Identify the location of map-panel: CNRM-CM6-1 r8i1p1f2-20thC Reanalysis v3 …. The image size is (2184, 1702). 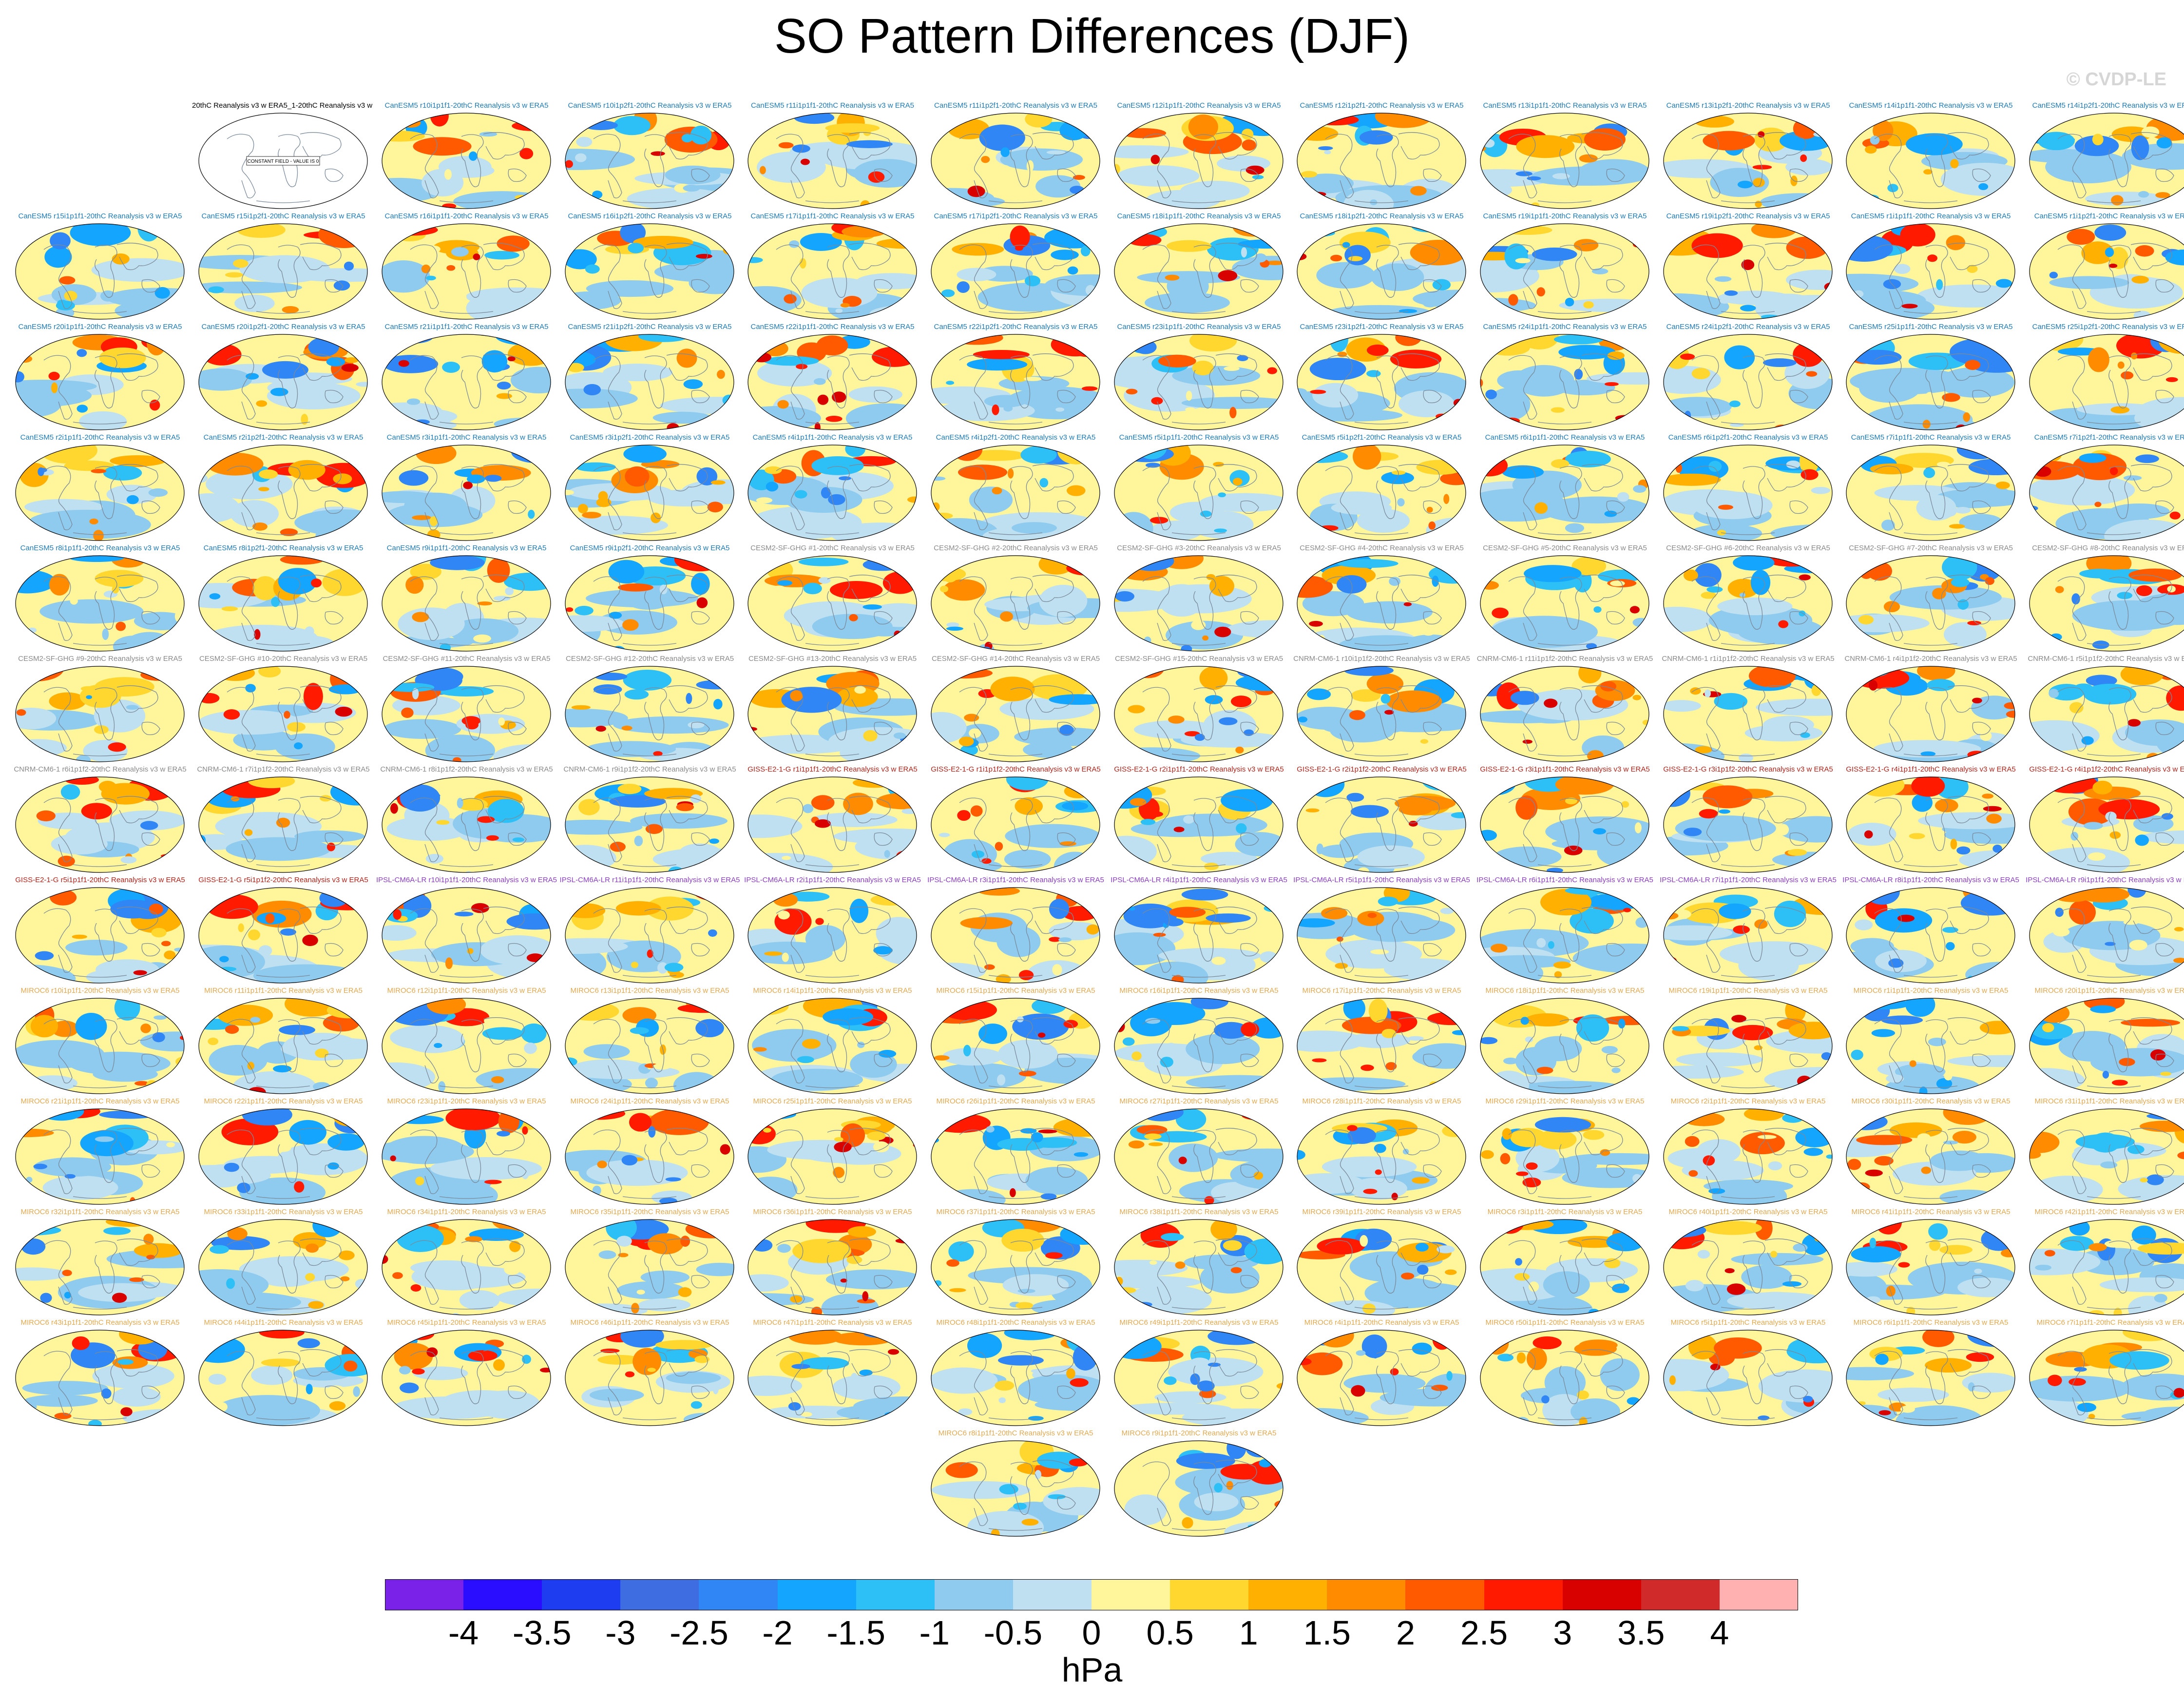
(466, 819).